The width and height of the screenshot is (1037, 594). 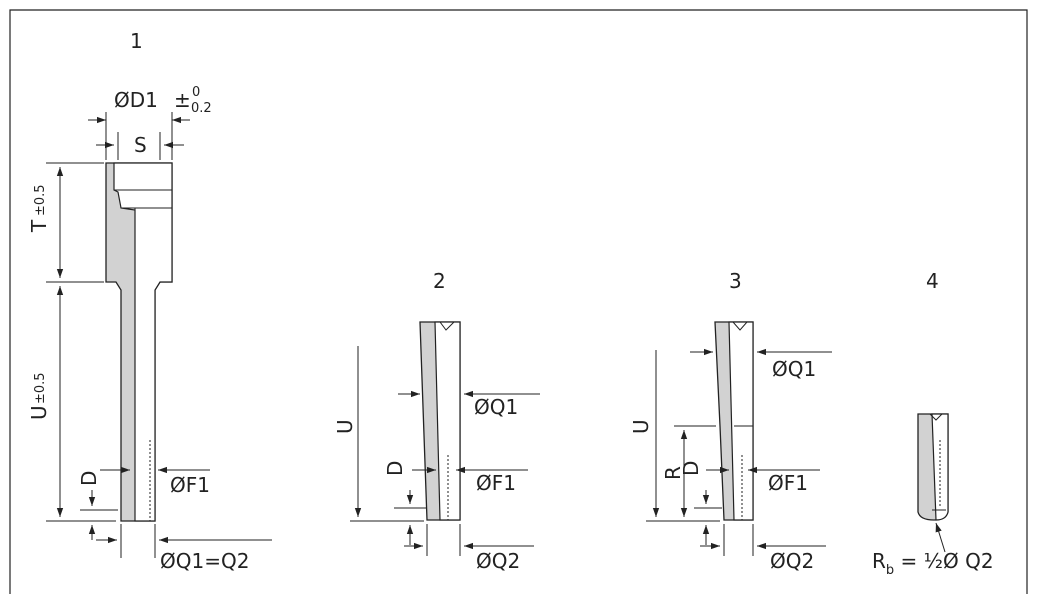 I want to click on q2-label-3: ØQ2, so click(x=792, y=561).